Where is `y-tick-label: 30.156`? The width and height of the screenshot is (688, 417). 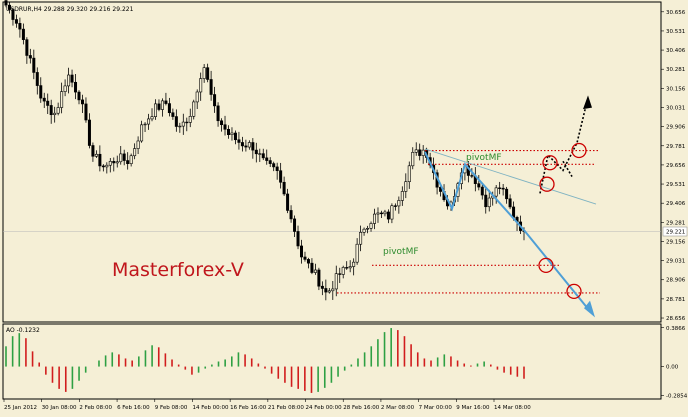 y-tick-label: 30.156 is located at coordinates (676, 89).